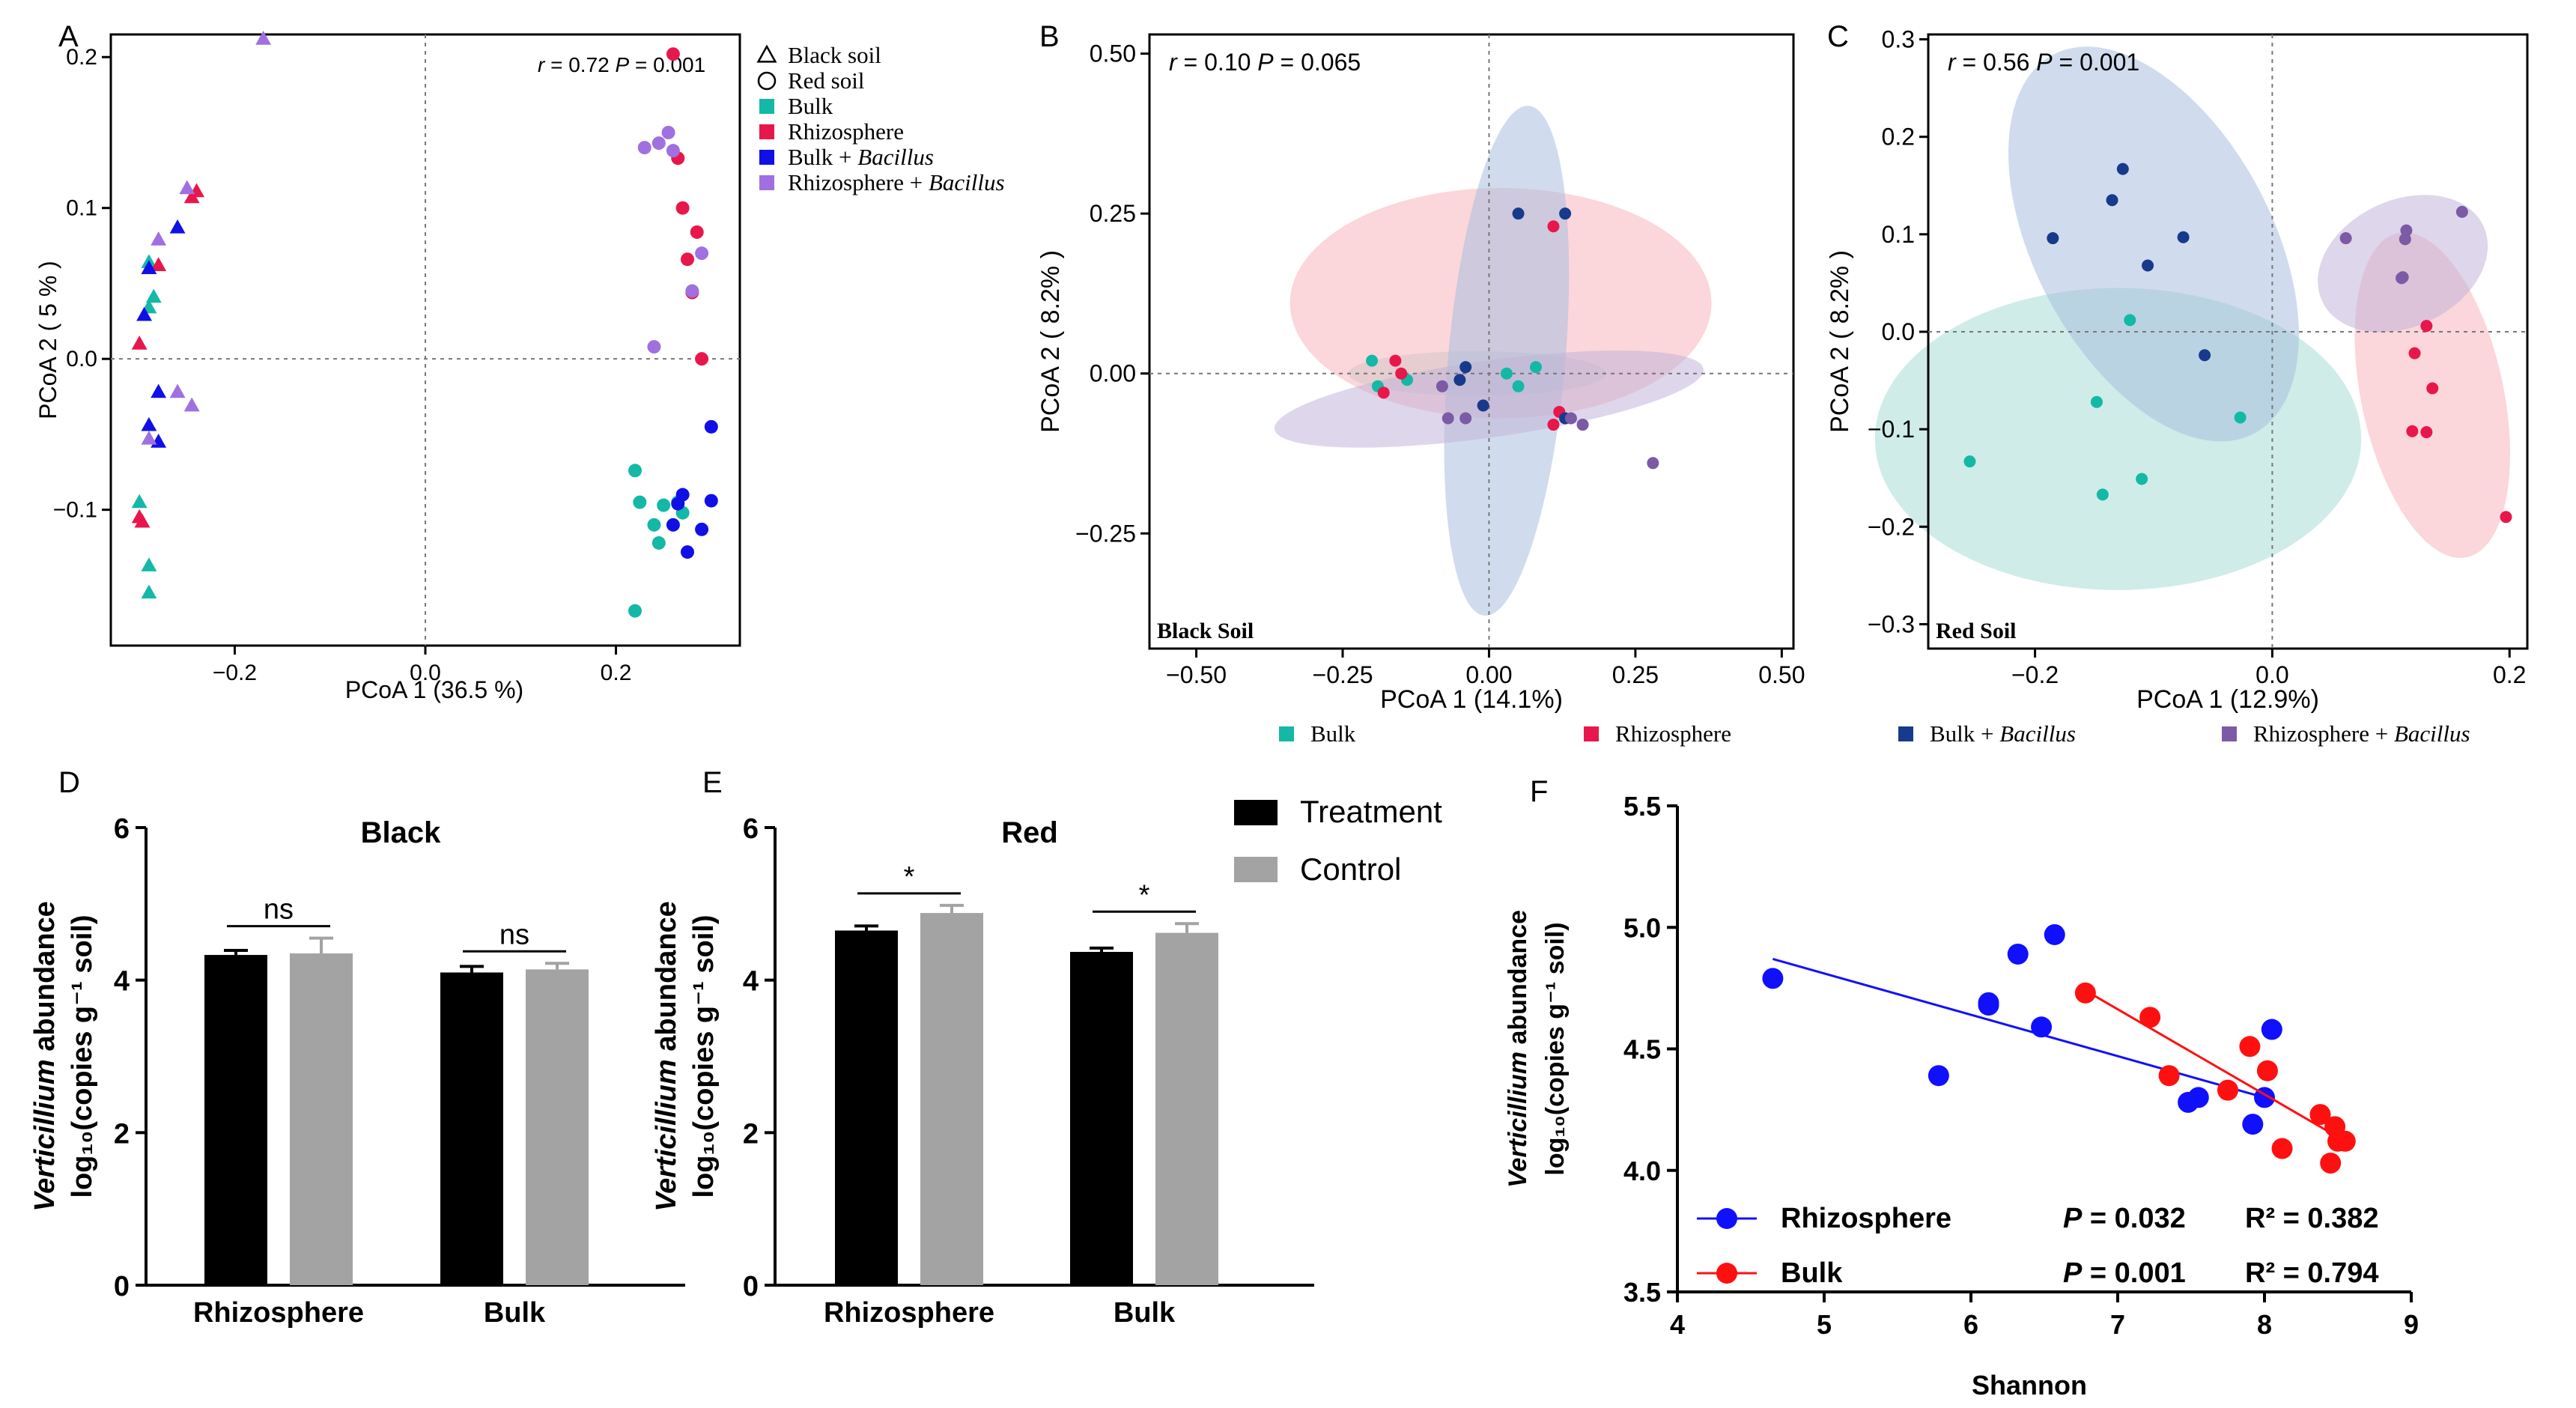 The height and width of the screenshot is (1408, 2576). I want to click on point-c-bulk, so click(2096, 401).